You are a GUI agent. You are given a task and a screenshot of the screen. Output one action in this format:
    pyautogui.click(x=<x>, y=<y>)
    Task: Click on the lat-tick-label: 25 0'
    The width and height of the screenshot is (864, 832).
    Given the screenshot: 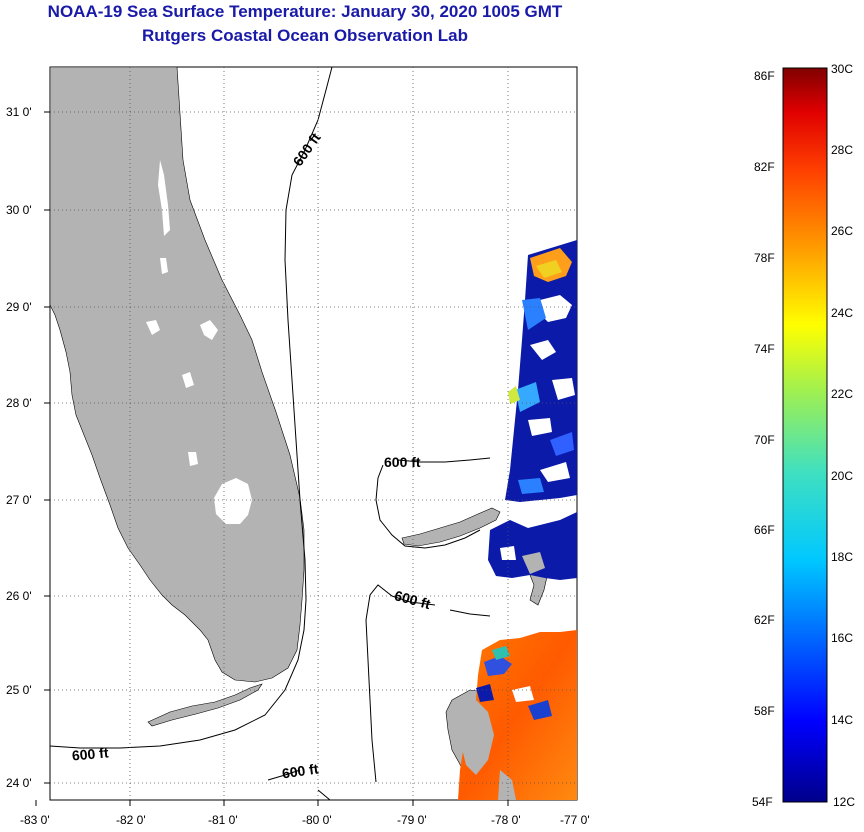 What is the action you would take?
    pyautogui.click(x=19, y=690)
    